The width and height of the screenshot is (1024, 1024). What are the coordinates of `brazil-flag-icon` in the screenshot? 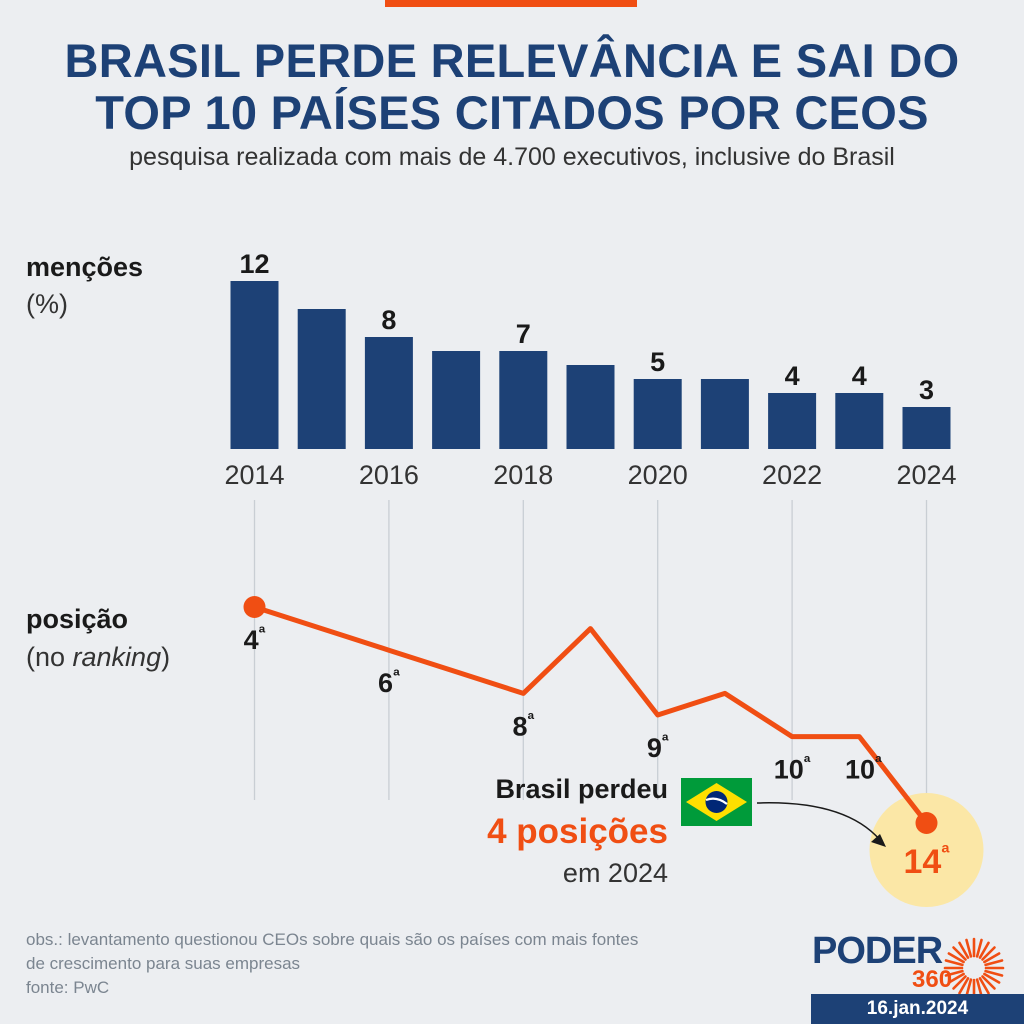 It's located at (716, 802).